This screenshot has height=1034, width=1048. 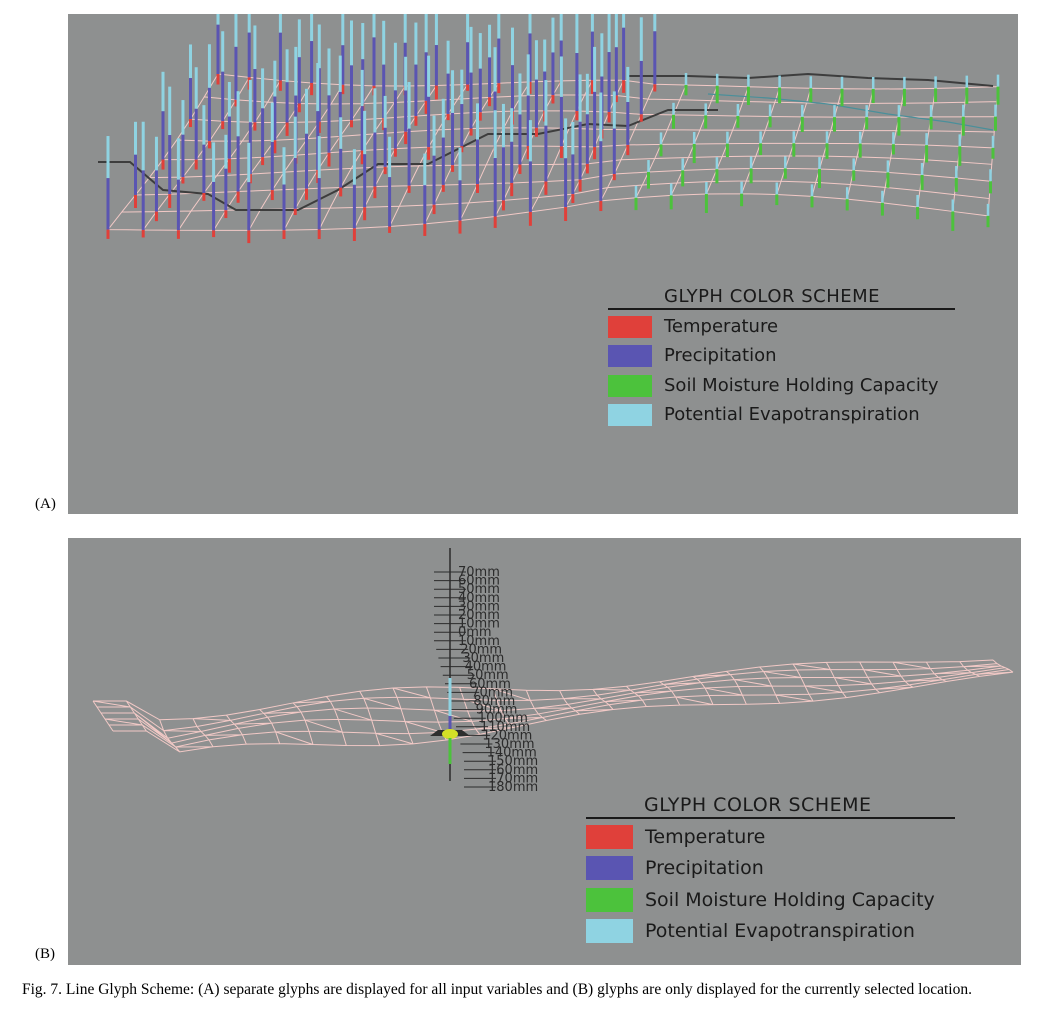 I want to click on axis-tick-label: 130mm, so click(x=509, y=744).